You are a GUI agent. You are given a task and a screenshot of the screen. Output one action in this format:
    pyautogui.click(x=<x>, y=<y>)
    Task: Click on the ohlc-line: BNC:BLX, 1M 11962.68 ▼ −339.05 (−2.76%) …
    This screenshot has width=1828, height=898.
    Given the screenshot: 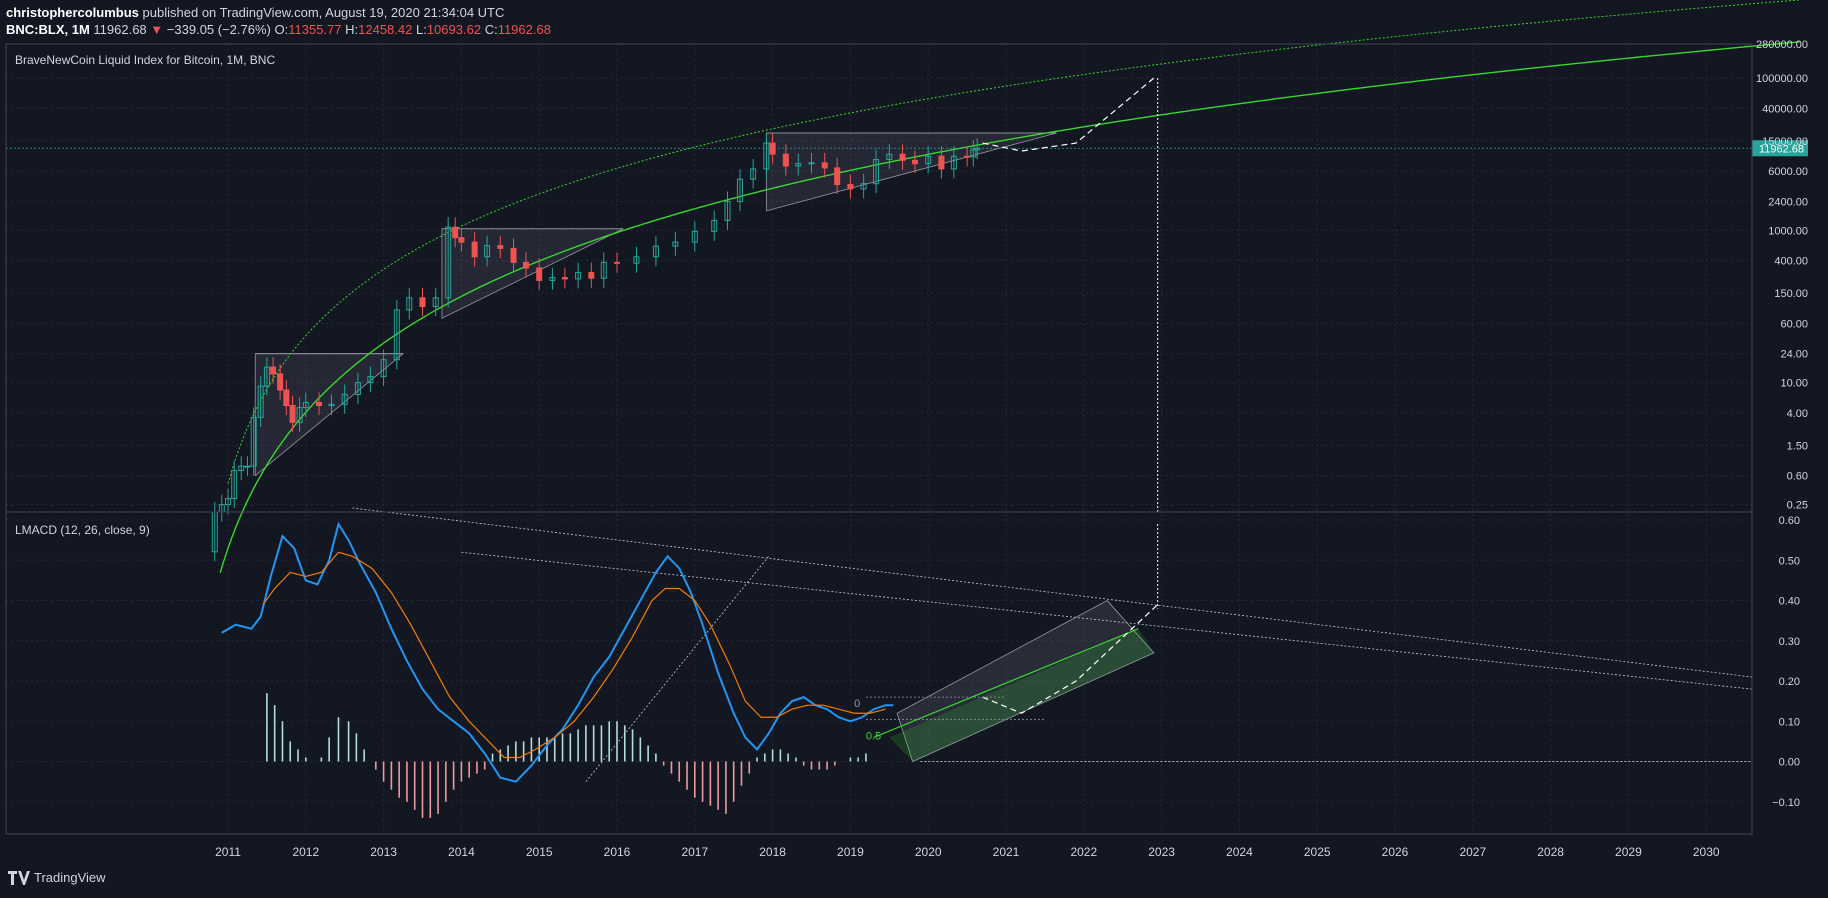 What is the action you would take?
    pyautogui.click(x=278, y=29)
    